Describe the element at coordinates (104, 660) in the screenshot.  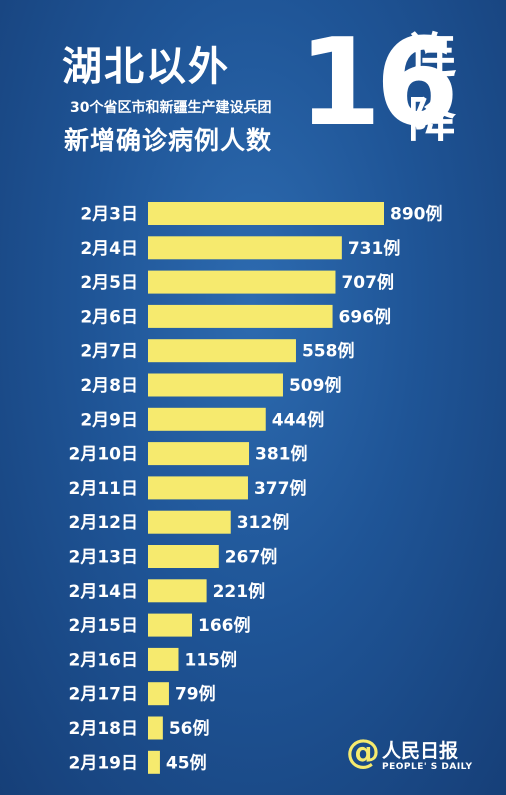
I see `category-label: 2月16日` at that location.